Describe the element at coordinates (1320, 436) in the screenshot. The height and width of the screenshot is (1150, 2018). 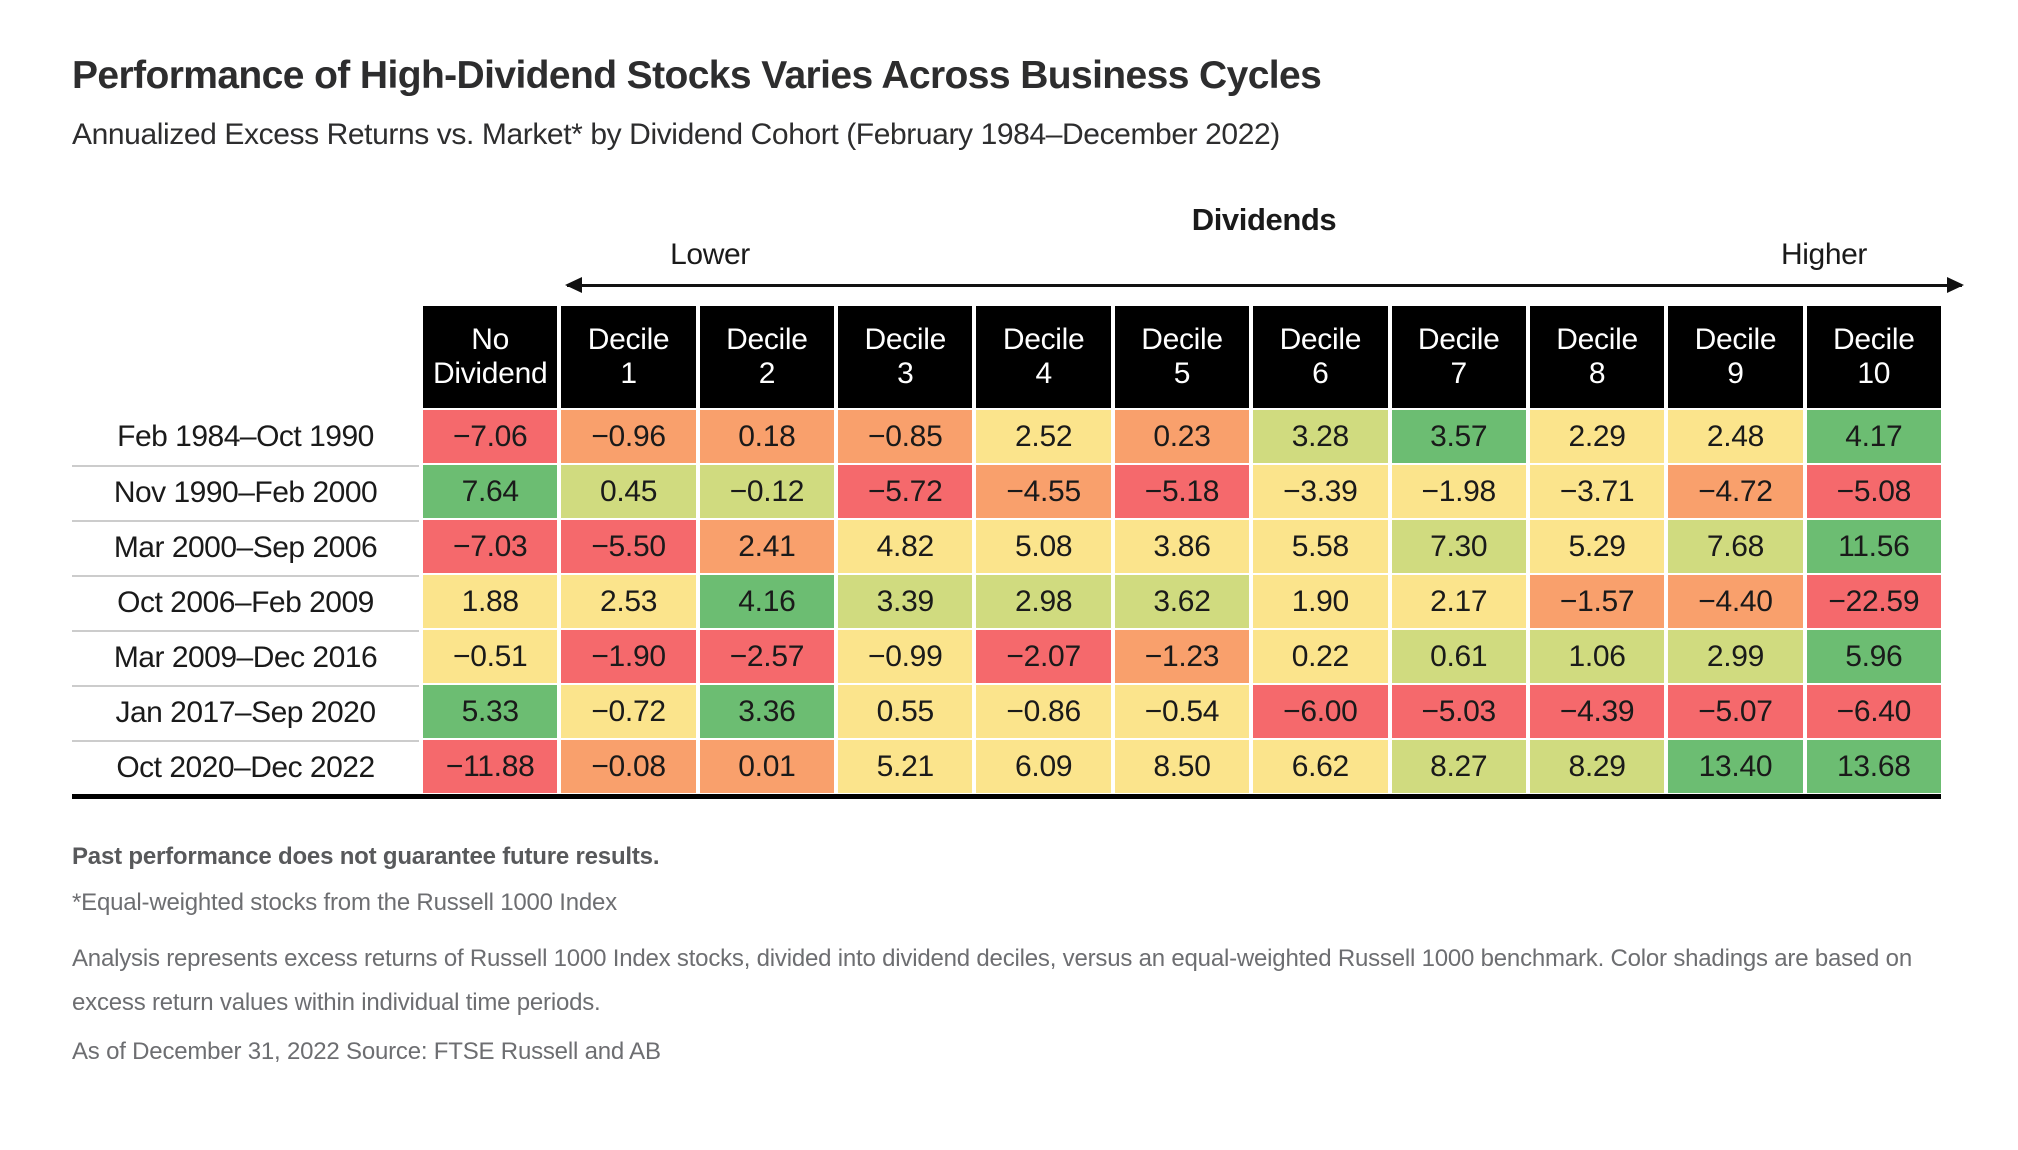
I see `heatmap-cell: 3.28` at that location.